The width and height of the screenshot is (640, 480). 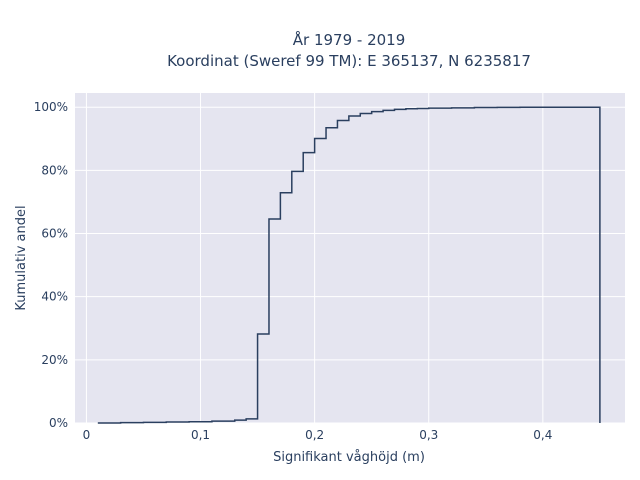 I want to click on y-tick-label-0: 0%, so click(x=58, y=423).